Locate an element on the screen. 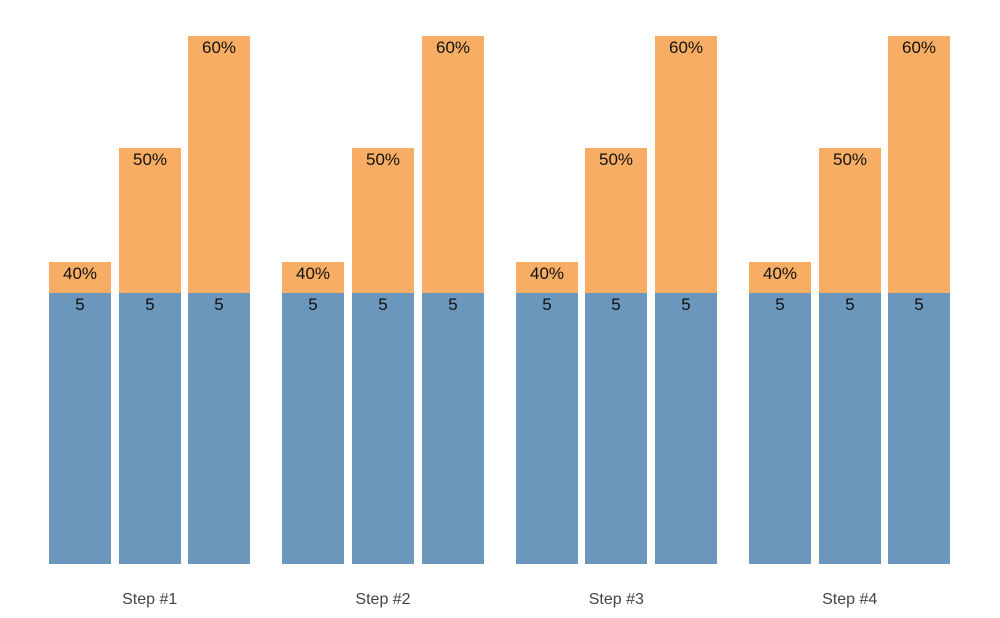 The height and width of the screenshot is (618, 1000). x-axis-category-label: Step #3 is located at coordinates (616, 599).